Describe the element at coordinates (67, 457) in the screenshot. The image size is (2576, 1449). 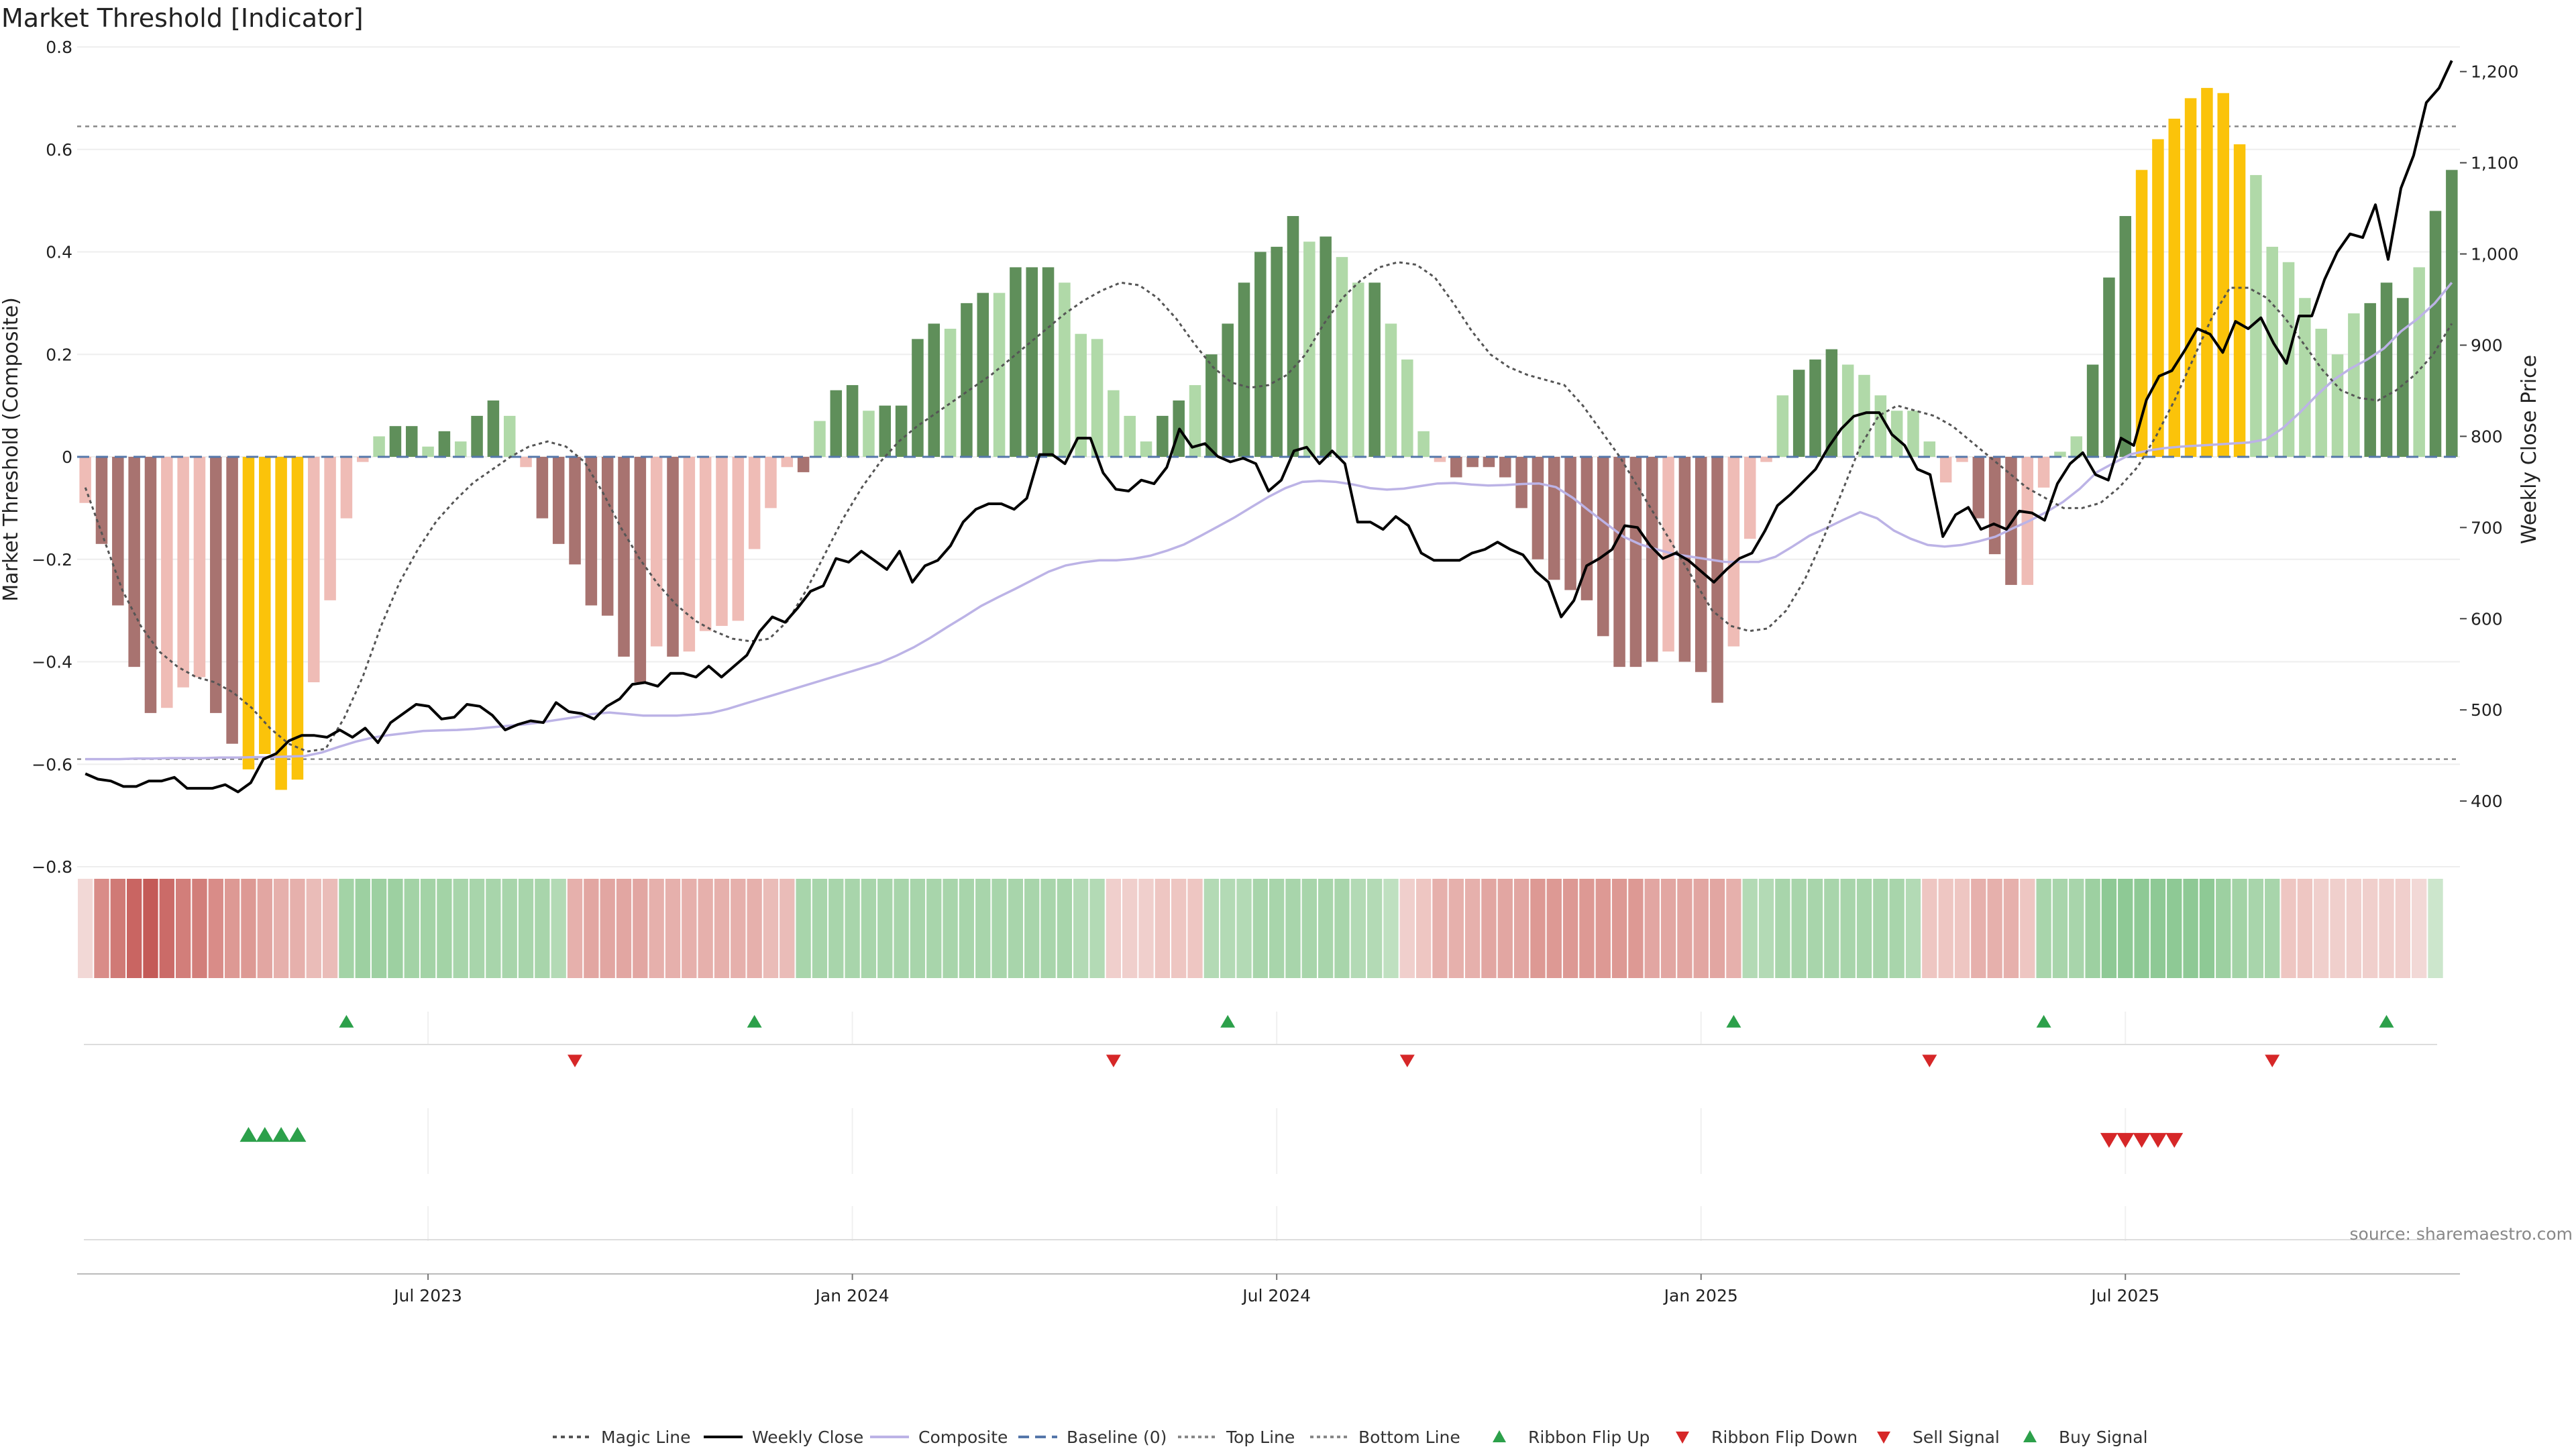
I see `y-tick-left: 0` at that location.